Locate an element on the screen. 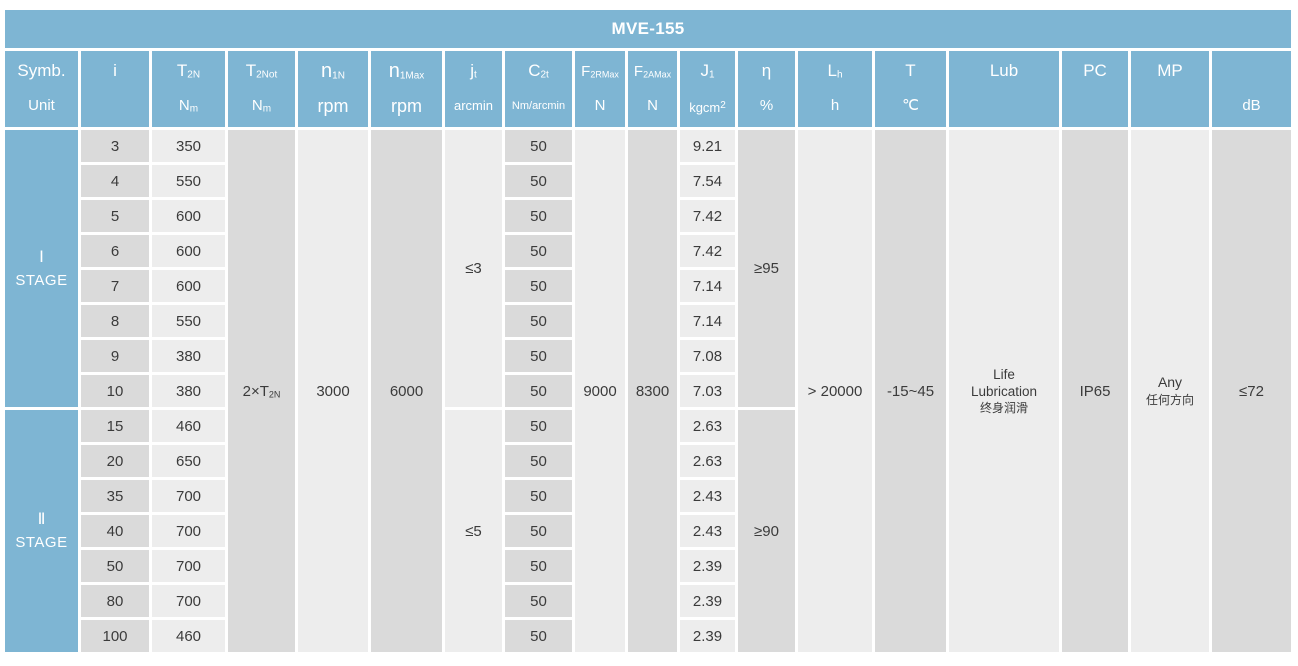 The width and height of the screenshot is (1298, 666). col-symbol: PC is located at coordinates (1095, 70).